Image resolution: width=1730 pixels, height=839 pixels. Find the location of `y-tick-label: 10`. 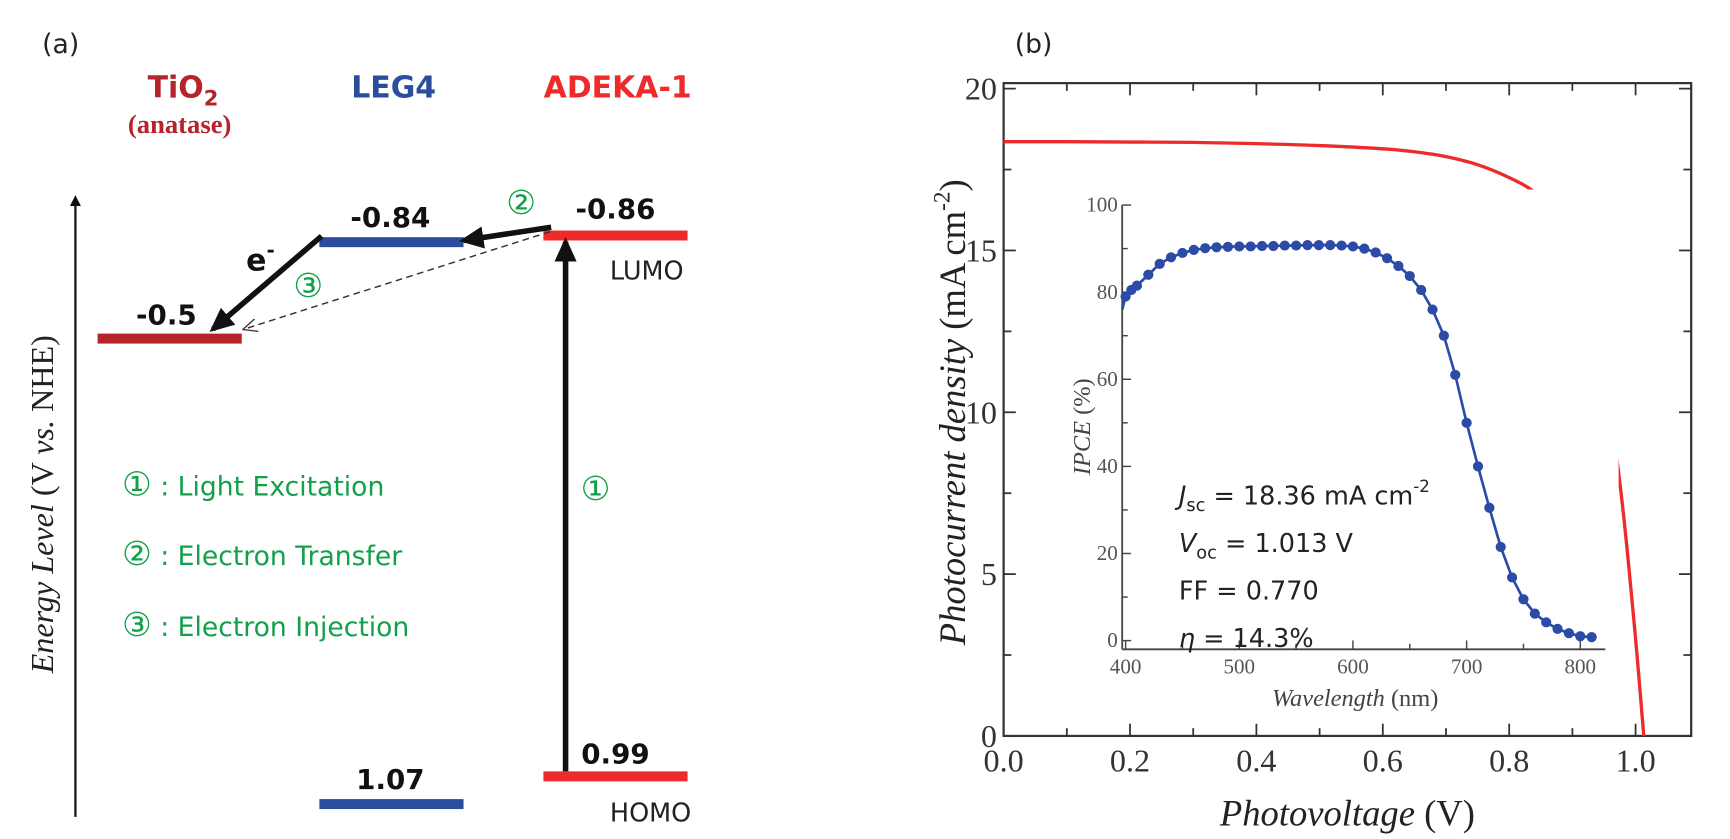

y-tick-label: 10 is located at coordinates (981, 412).